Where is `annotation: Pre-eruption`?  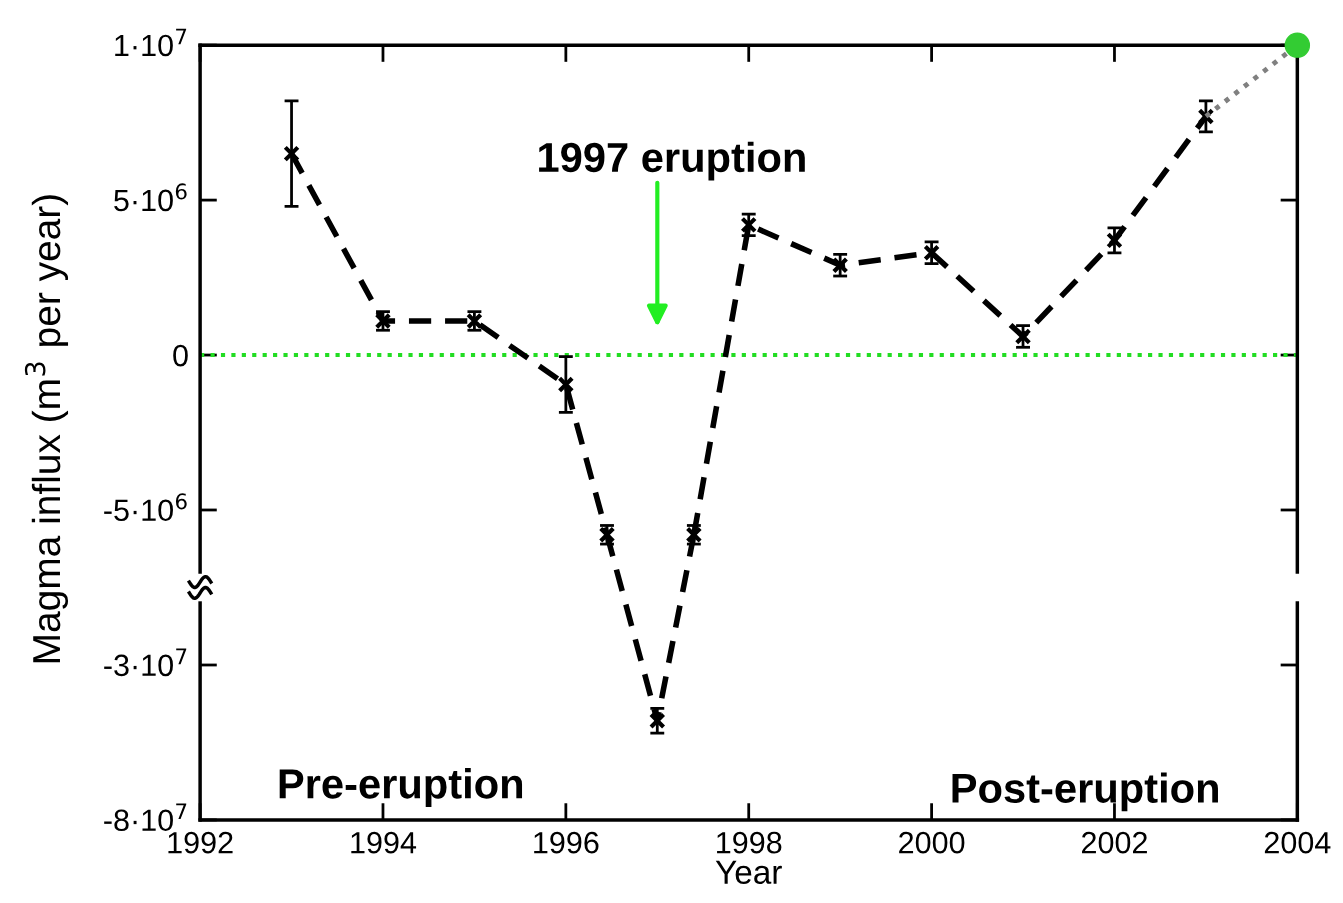 annotation: Pre-eruption is located at coordinates (401, 787).